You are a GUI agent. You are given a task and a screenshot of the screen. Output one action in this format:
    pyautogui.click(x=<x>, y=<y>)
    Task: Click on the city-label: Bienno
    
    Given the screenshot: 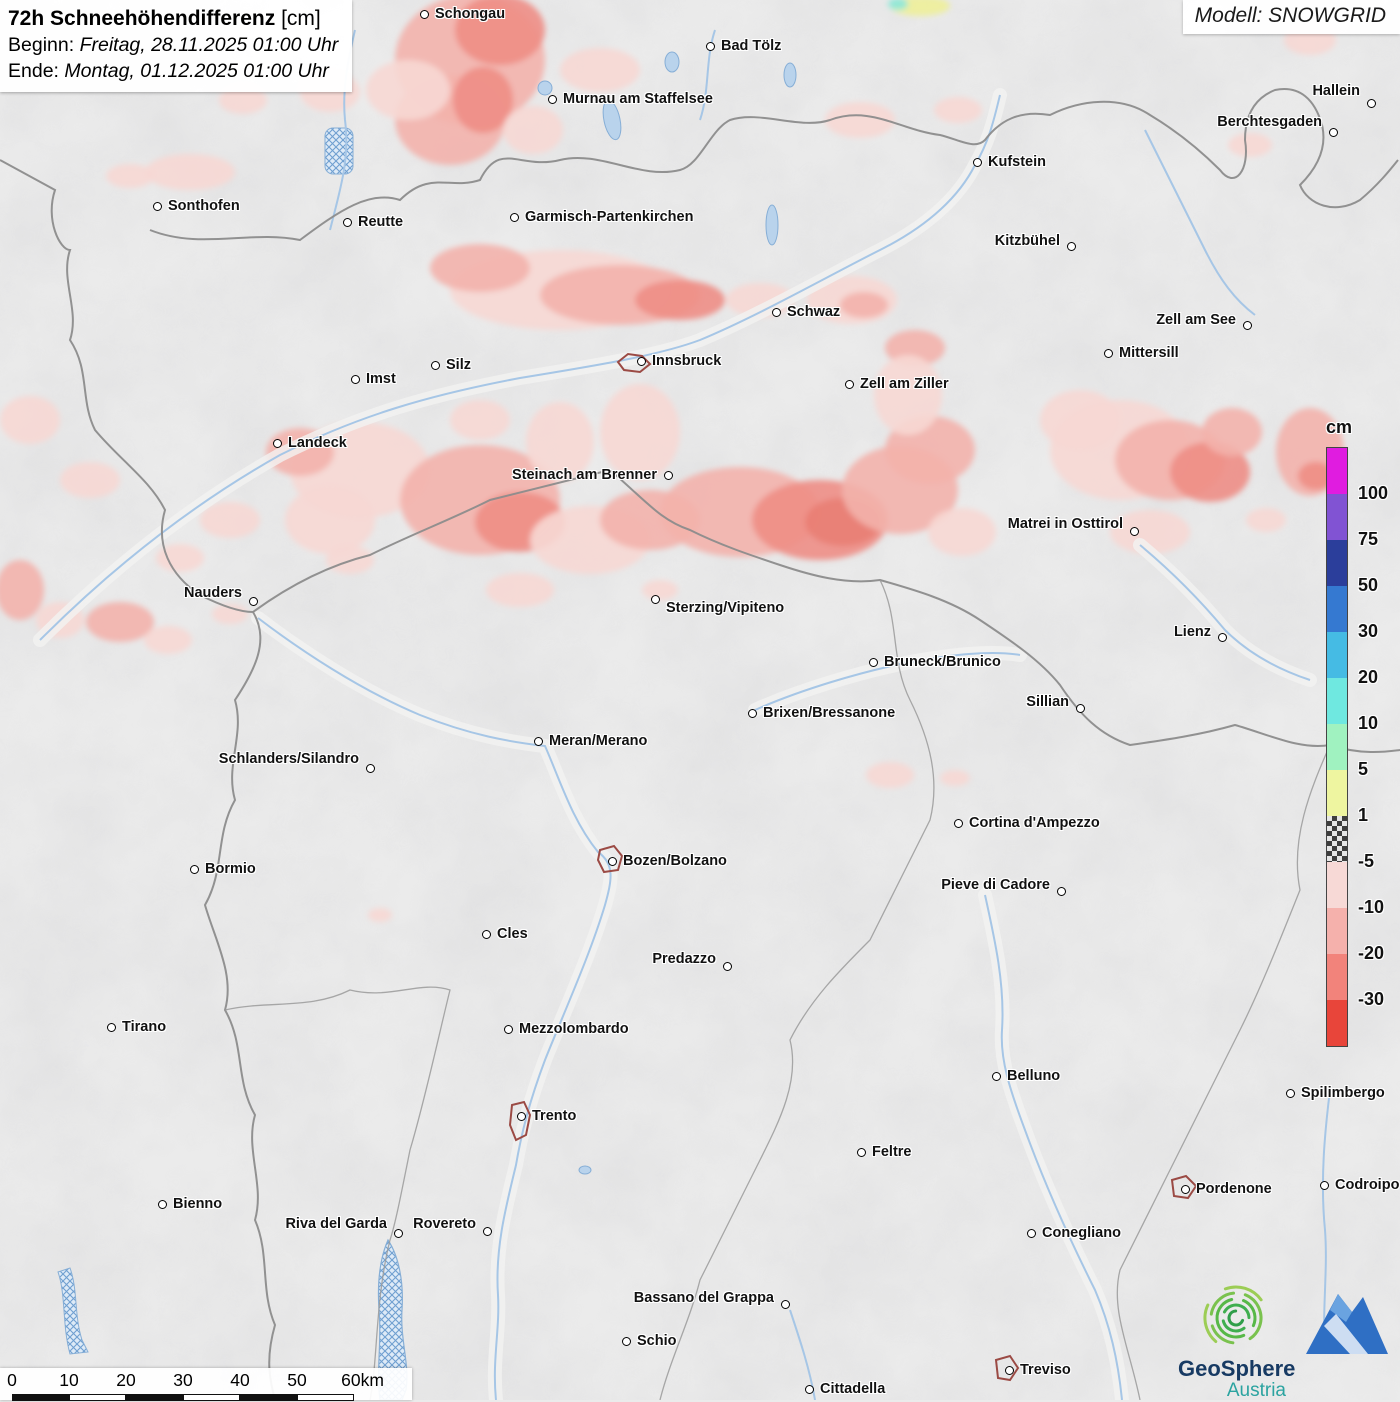 What is the action you would take?
    pyautogui.click(x=198, y=1204)
    